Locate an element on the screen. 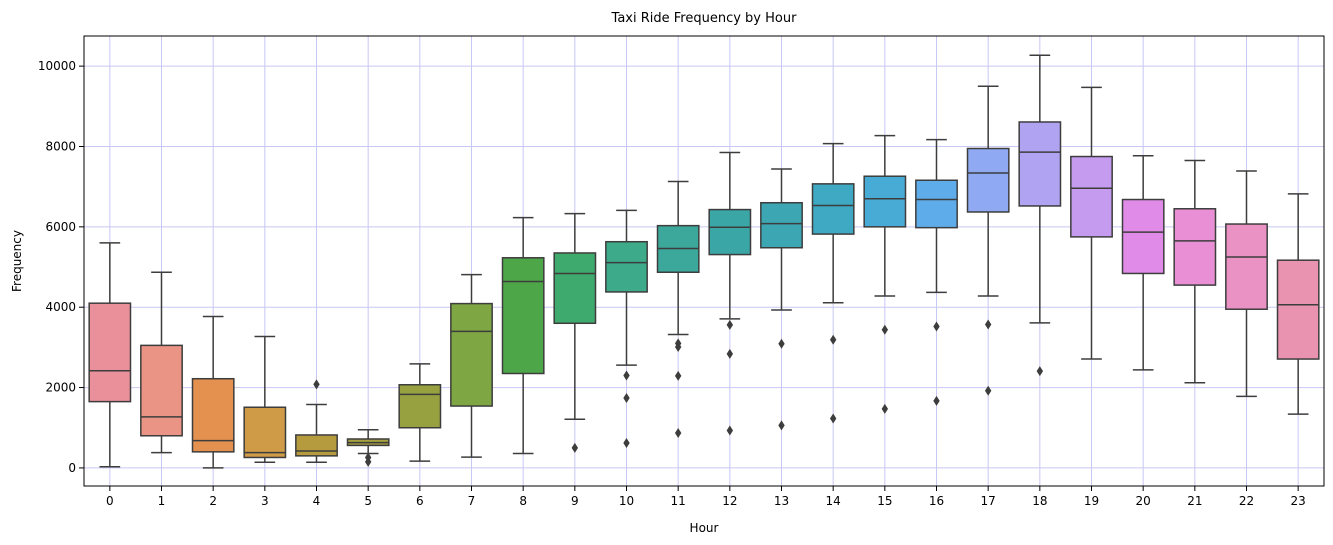 This screenshot has height=545, width=1333. y-tick-label: 6000 is located at coordinates (60, 227).